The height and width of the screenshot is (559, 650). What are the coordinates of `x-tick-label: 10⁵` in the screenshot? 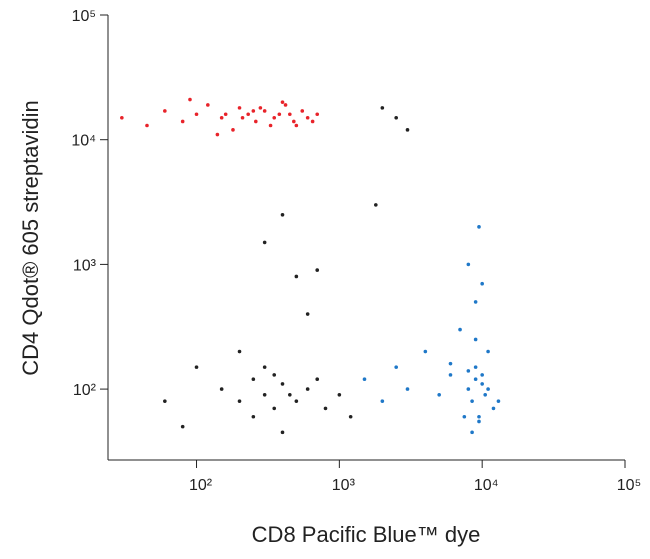 It's located at (629, 485).